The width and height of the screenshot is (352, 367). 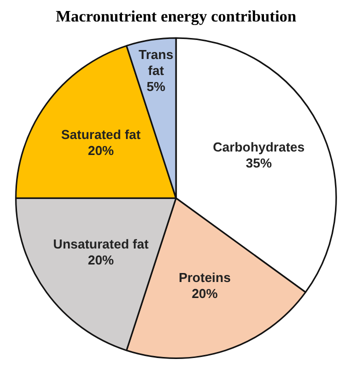 I want to click on slice-label: Unsaturated fat, so click(x=101, y=244).